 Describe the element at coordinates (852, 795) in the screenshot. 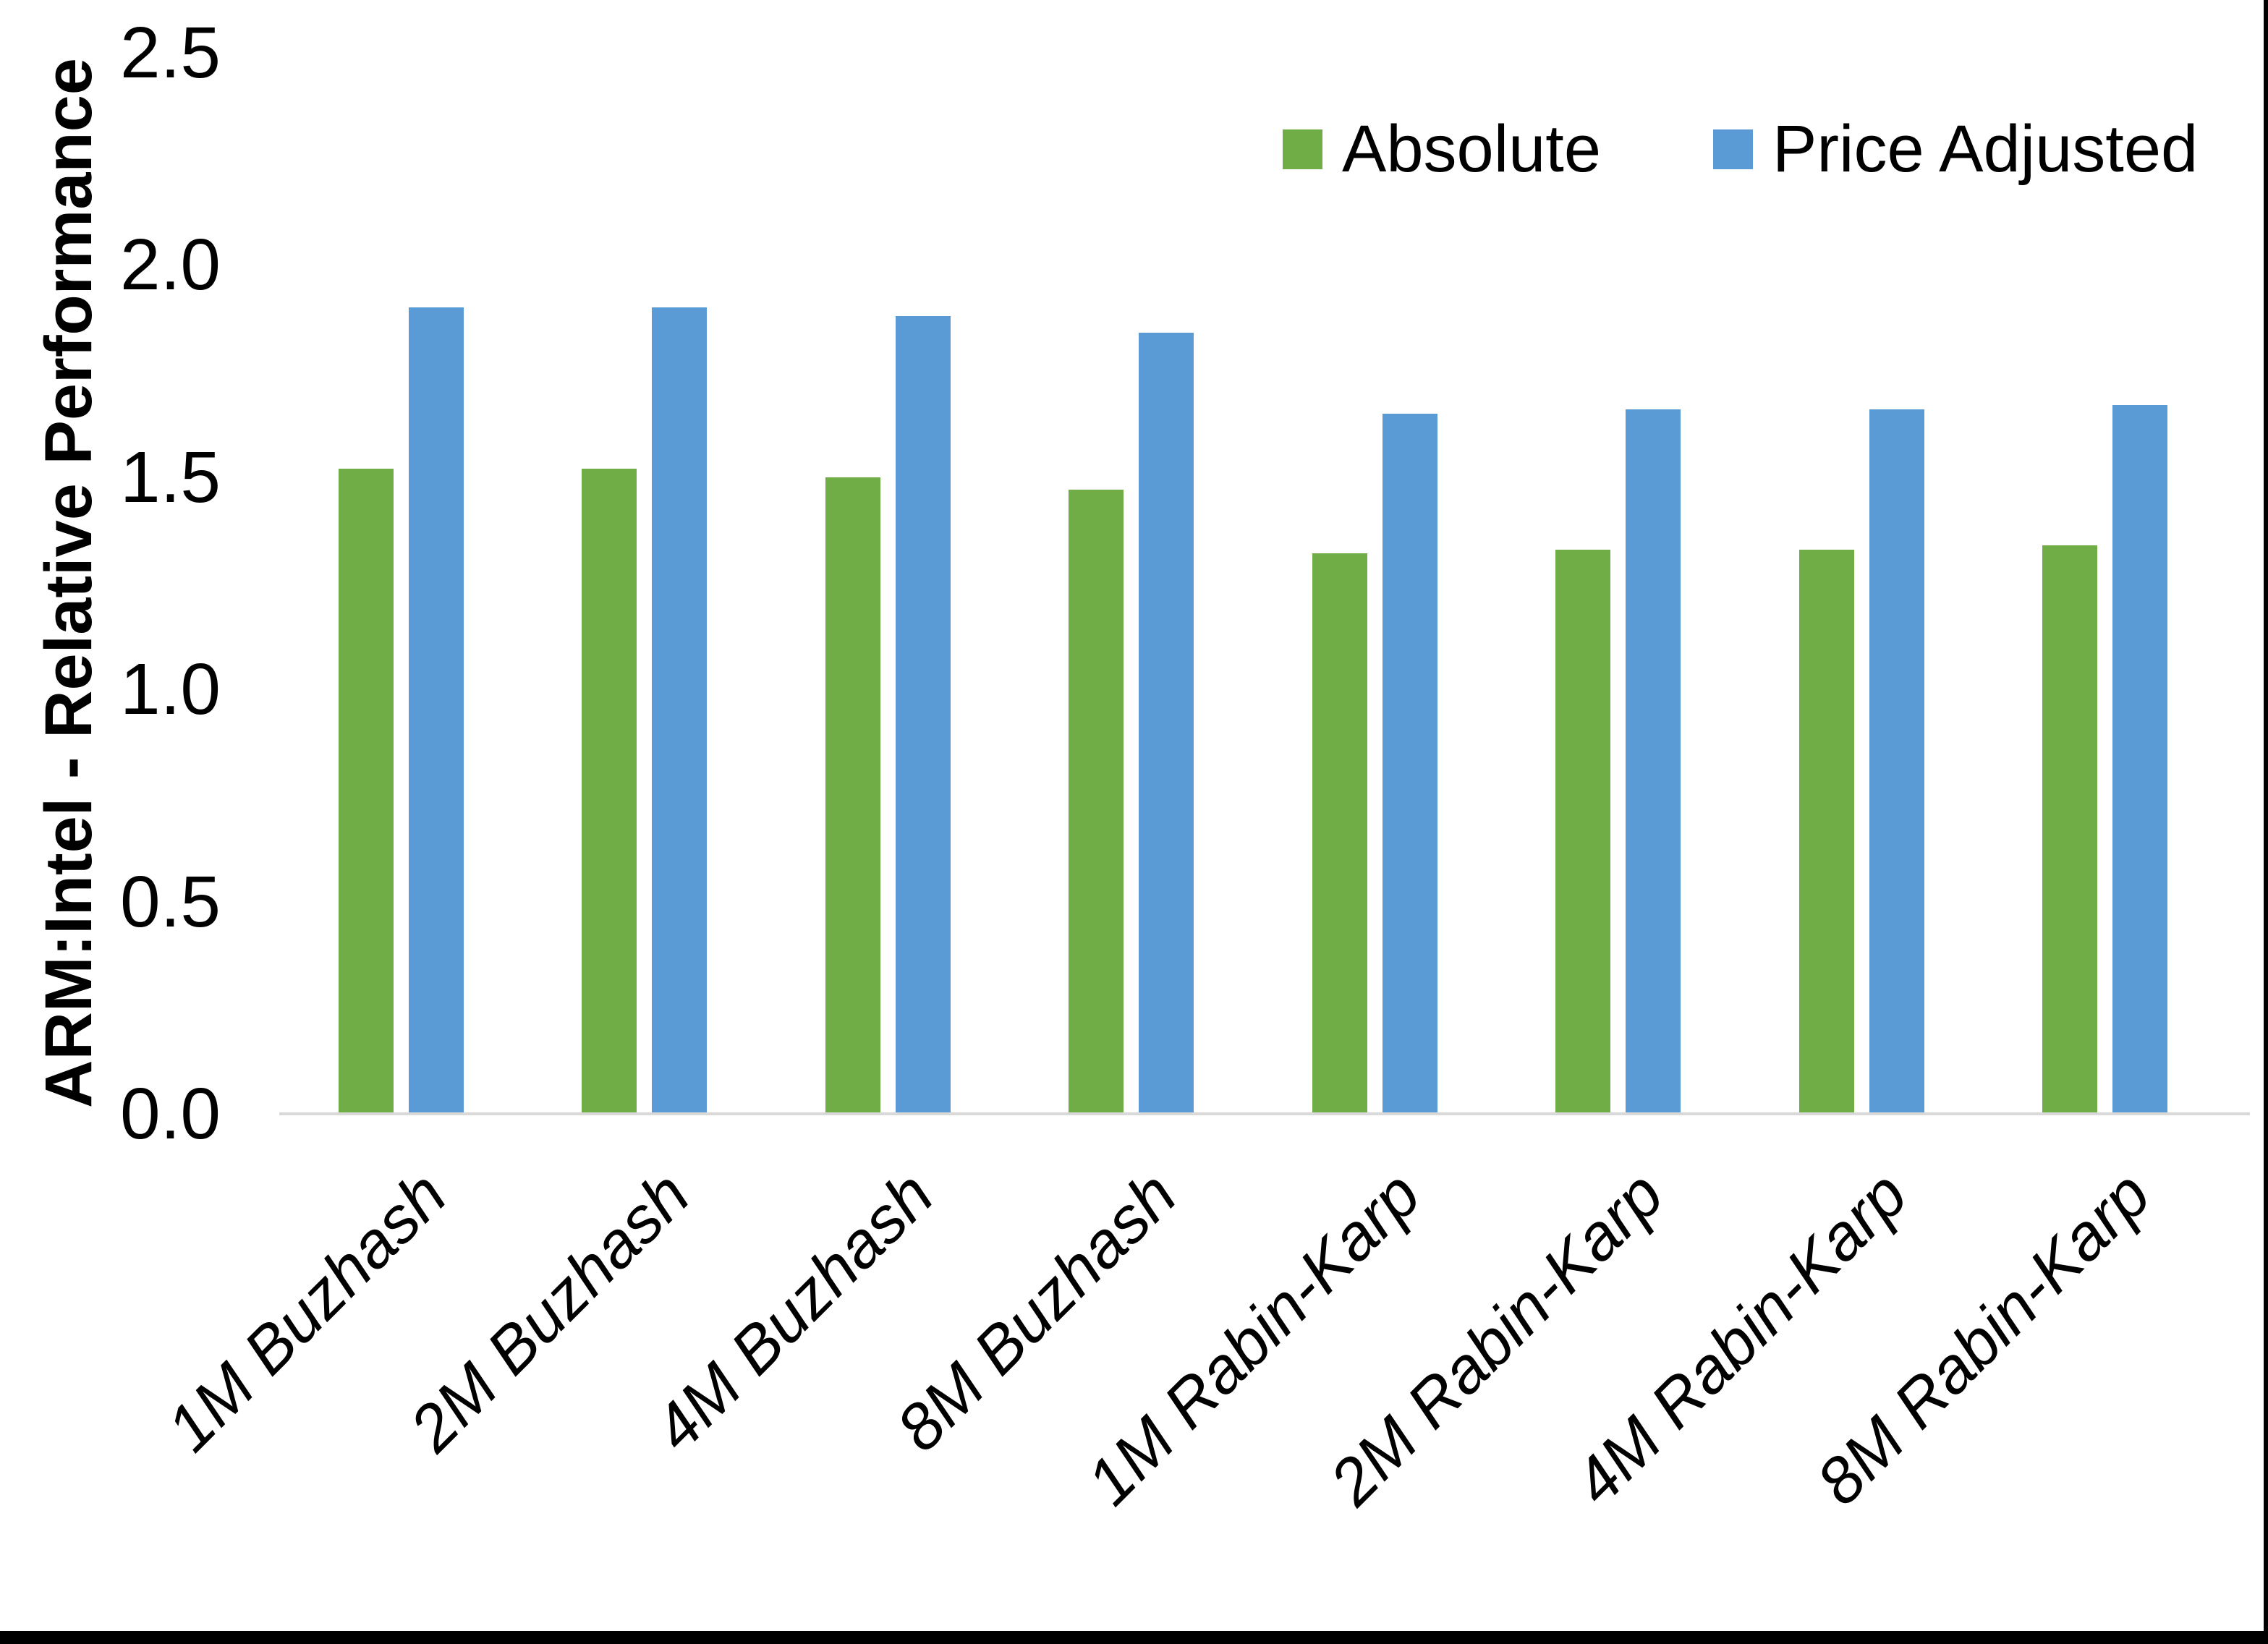

I see `bar-absolute-4m-buzhash` at that location.